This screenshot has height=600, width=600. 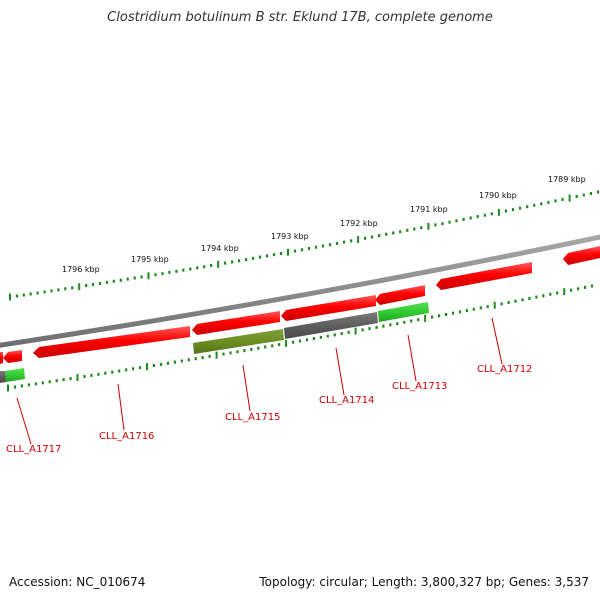 I want to click on kbp-label-1789: 1789 kbp, so click(x=567, y=179).